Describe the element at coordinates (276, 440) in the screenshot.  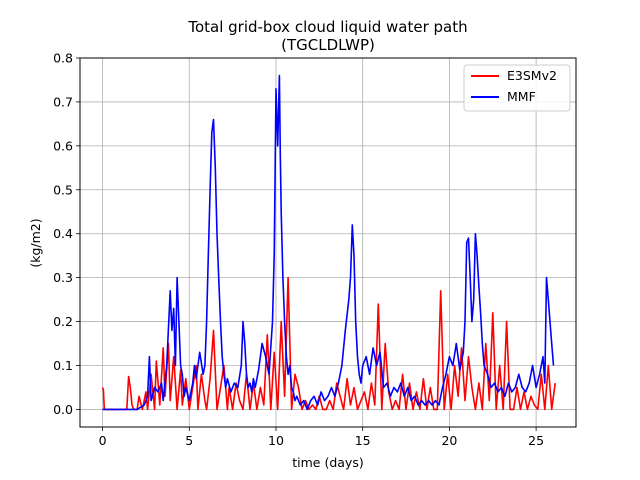
I see `x-tick-label: 10` at that location.